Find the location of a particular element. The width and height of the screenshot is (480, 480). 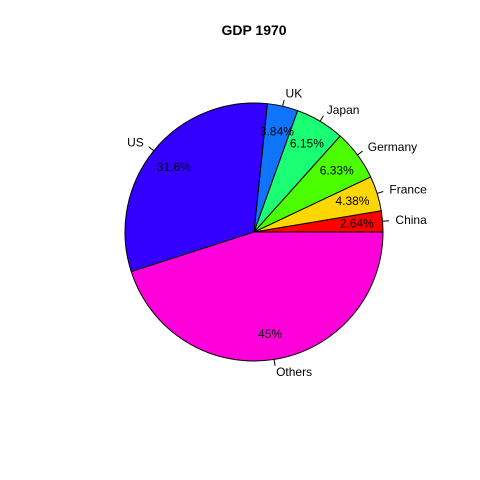

pie-tick-china is located at coordinates (386, 221).